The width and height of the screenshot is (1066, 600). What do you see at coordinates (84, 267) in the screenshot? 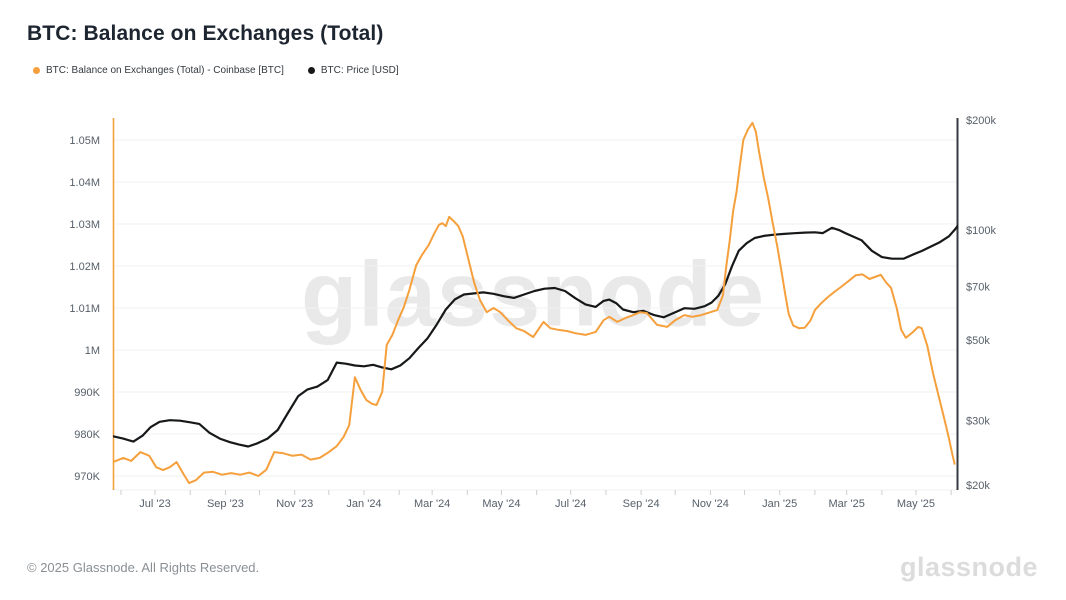
I see `left-axis-label: 1.02M` at bounding box center [84, 267].